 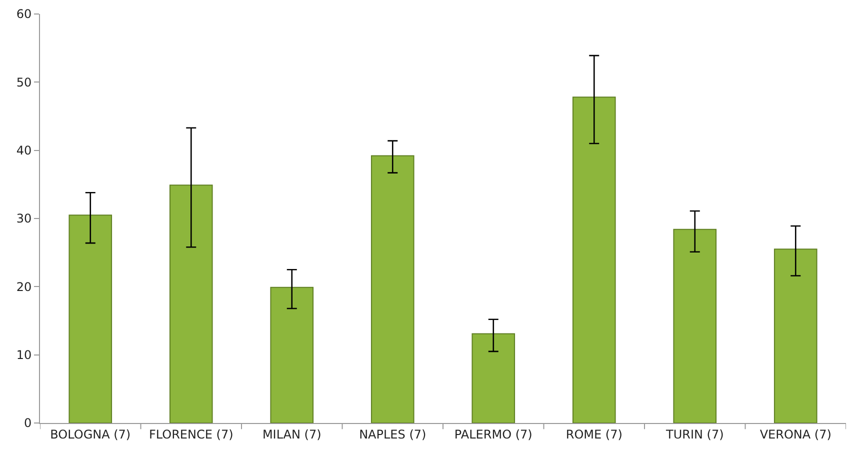 I want to click on y-tick-label: 10, so click(x=24, y=355).